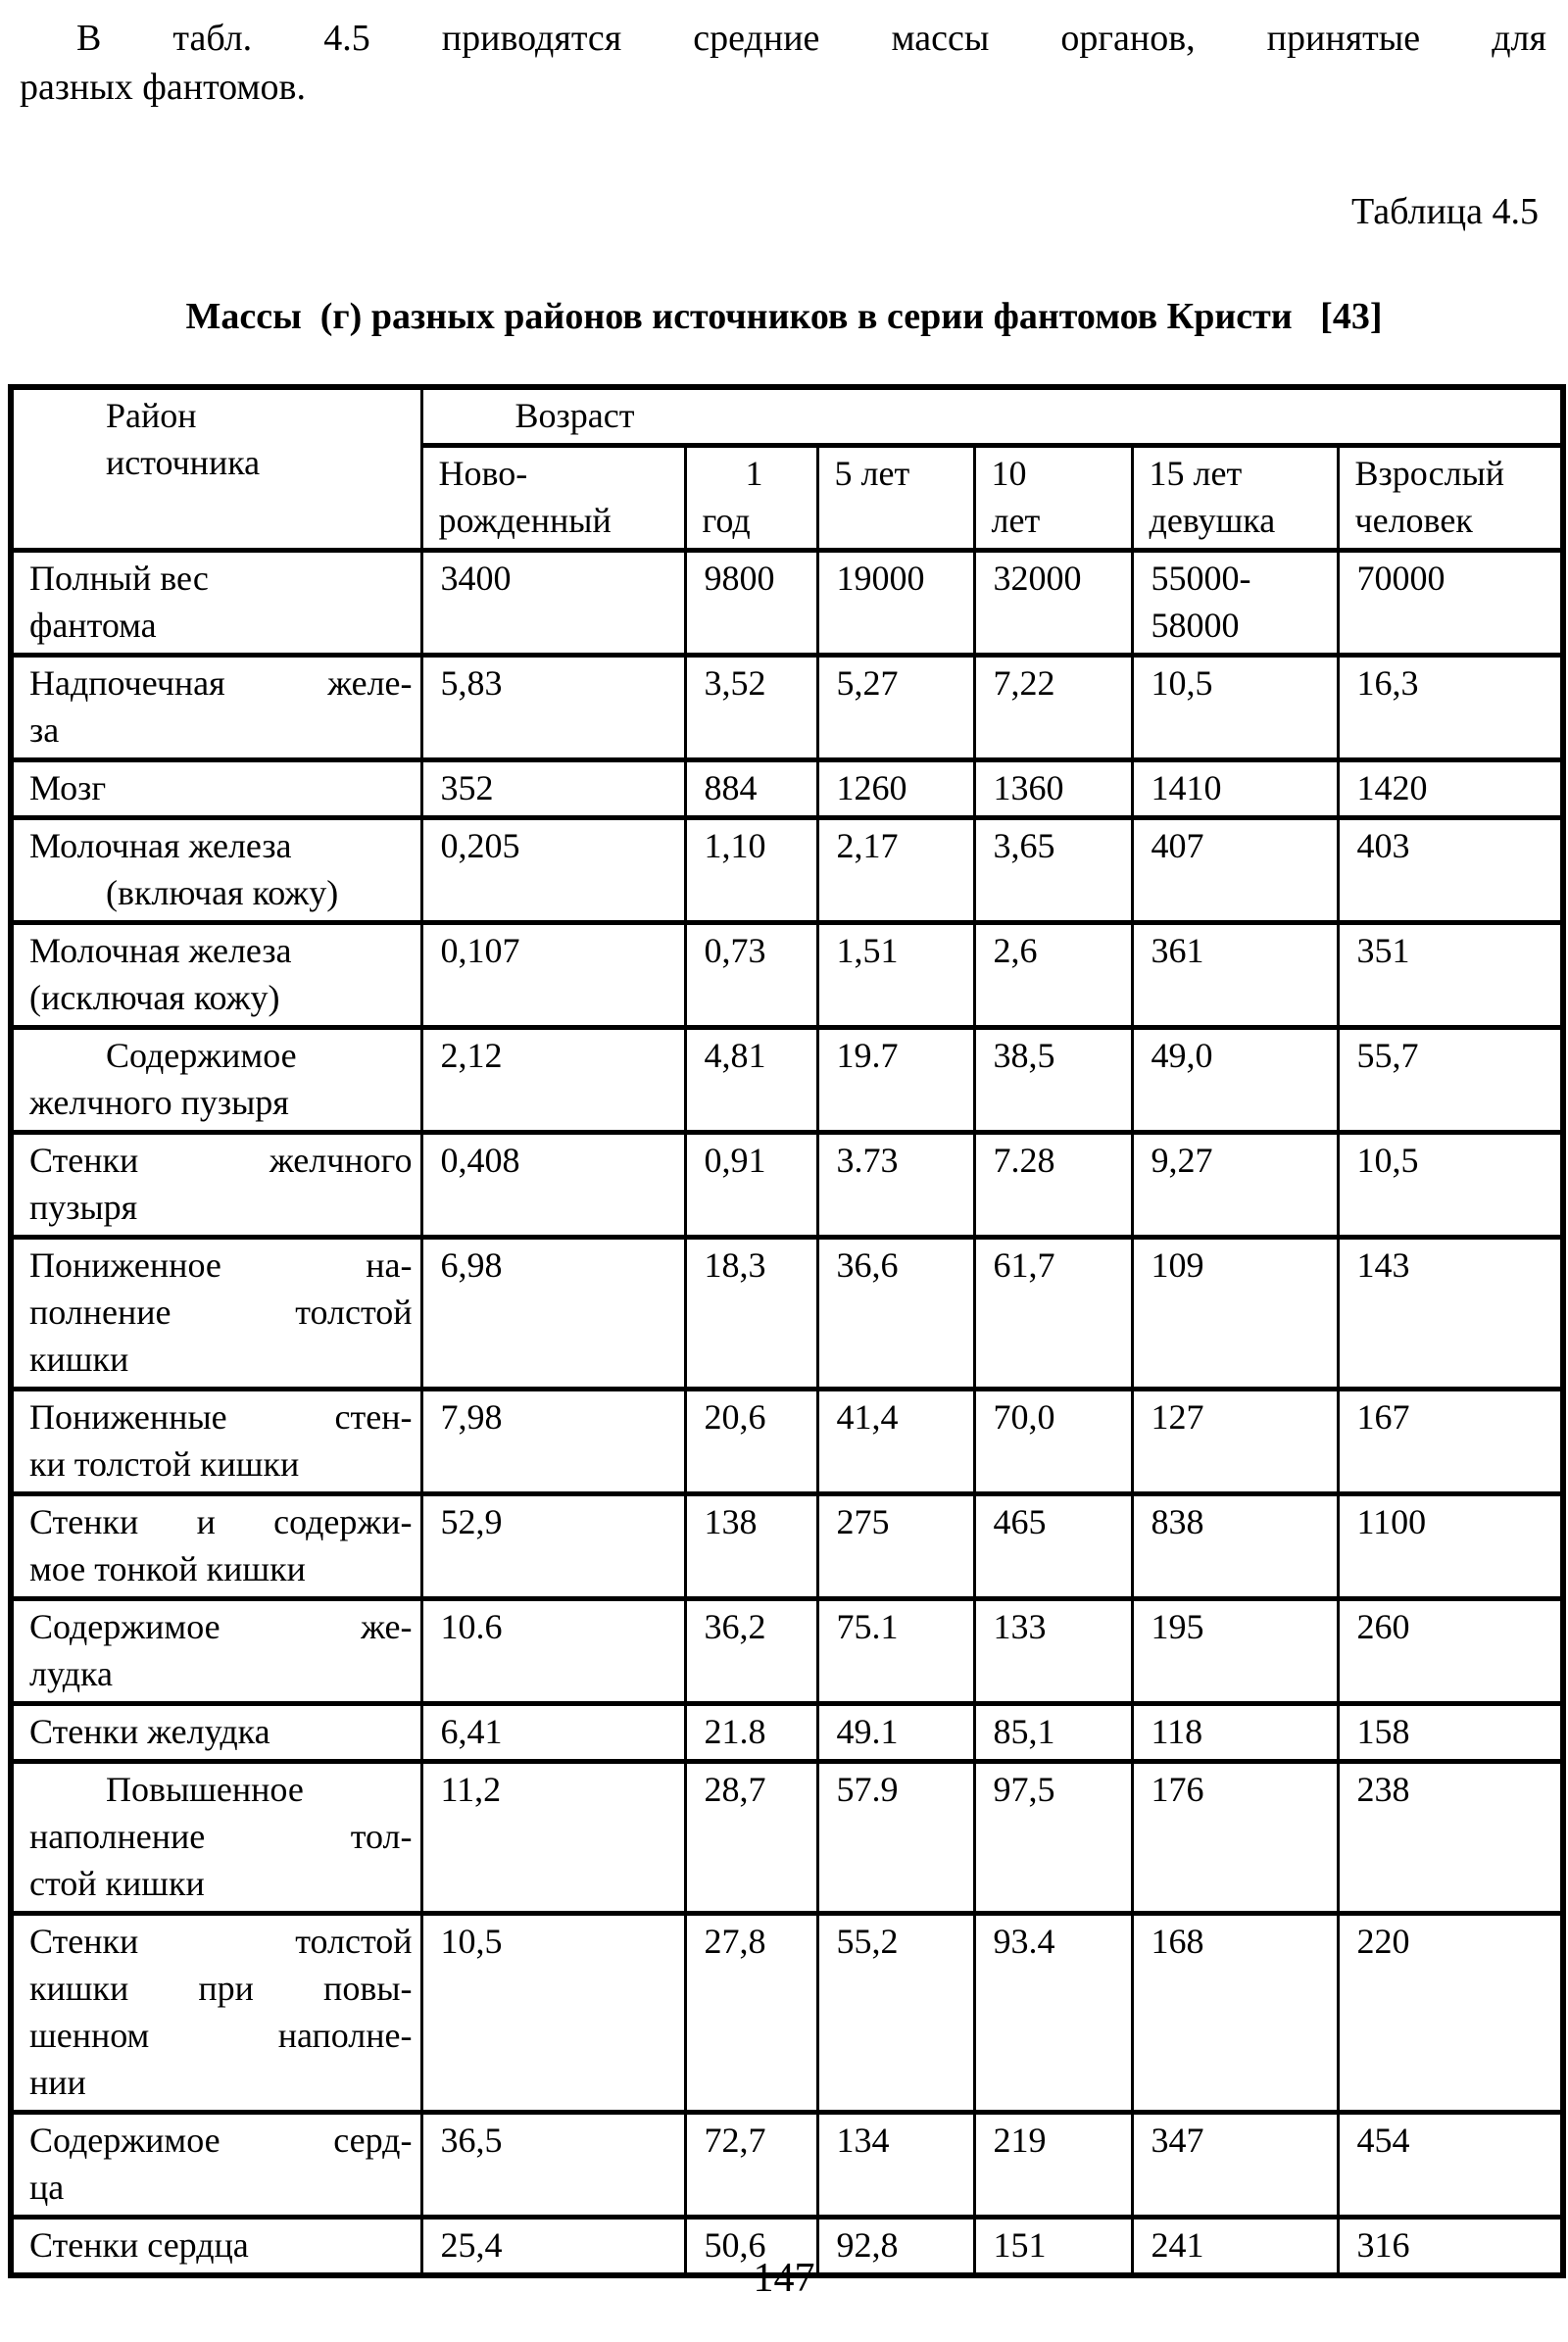 Image resolution: width=1568 pixels, height=2342 pixels. I want to click on value-cell: 3,65, so click(1053, 870).